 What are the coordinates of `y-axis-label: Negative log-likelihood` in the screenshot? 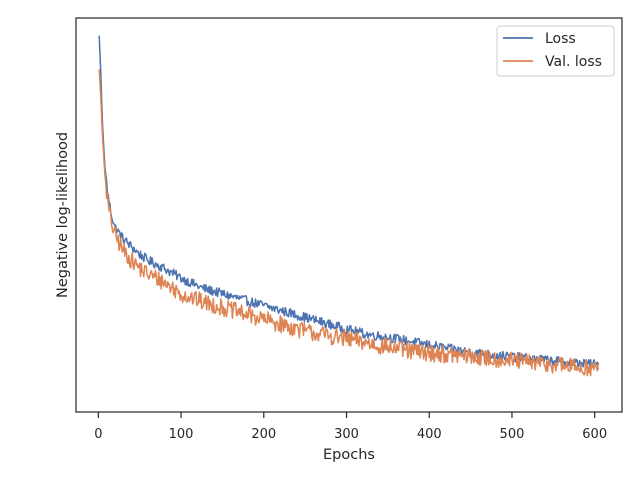 It's located at (63, 215).